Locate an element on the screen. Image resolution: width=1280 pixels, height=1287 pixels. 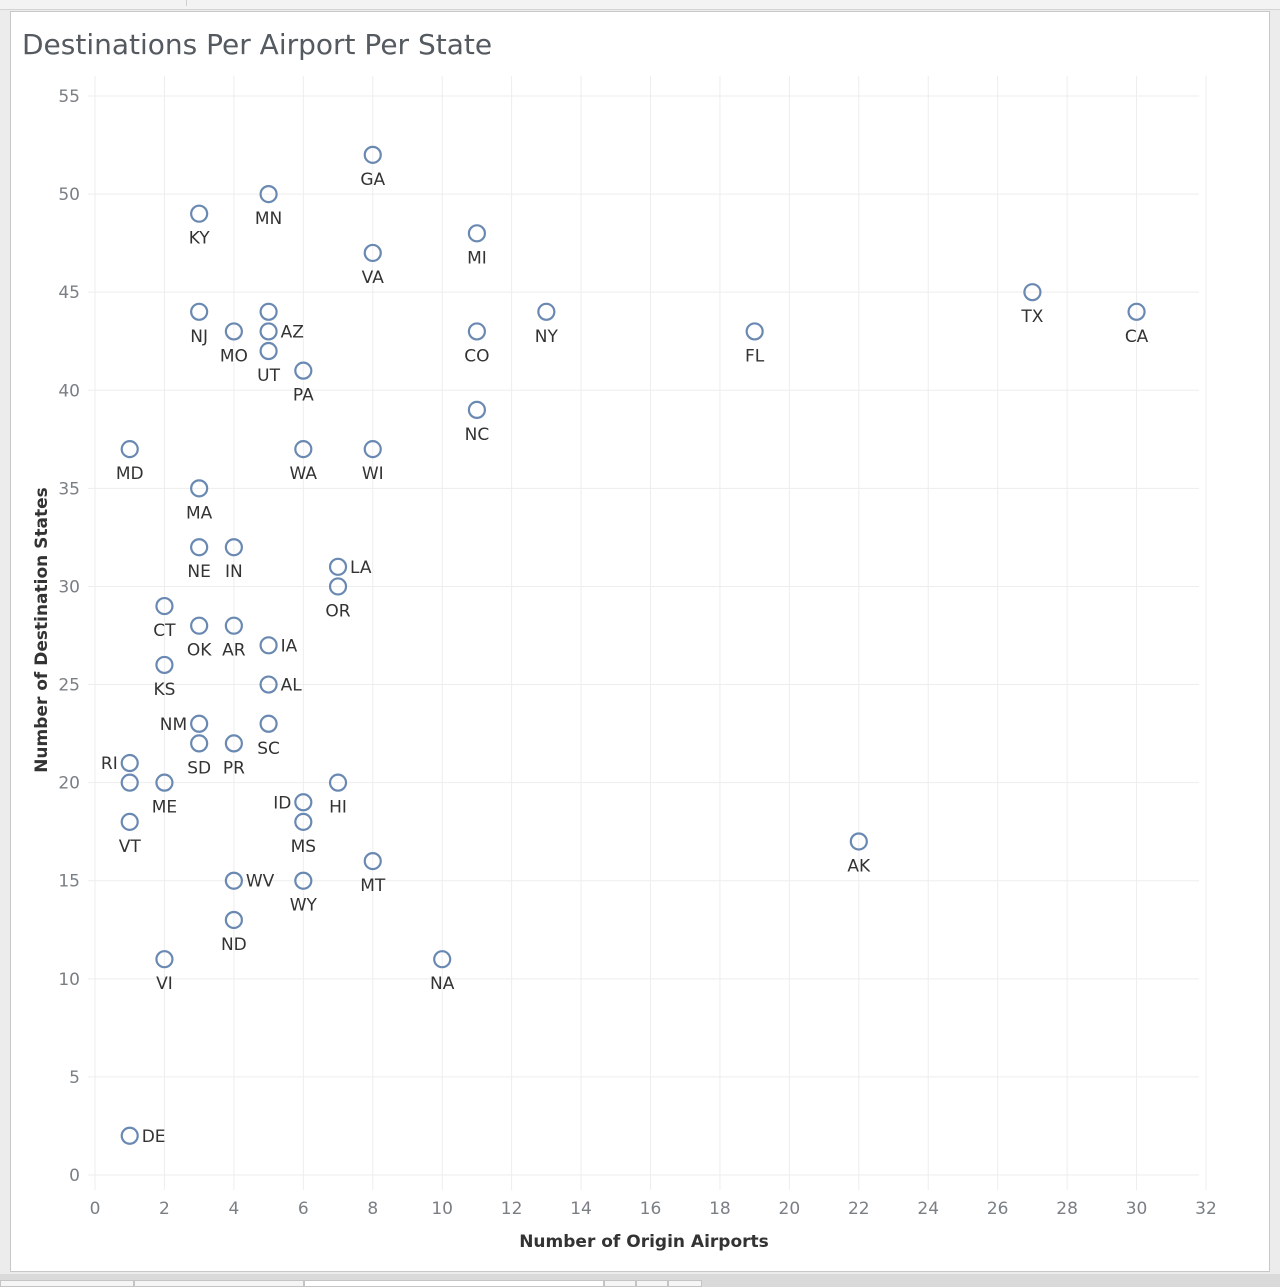
x-tick-label: 8 is located at coordinates (372, 1209).